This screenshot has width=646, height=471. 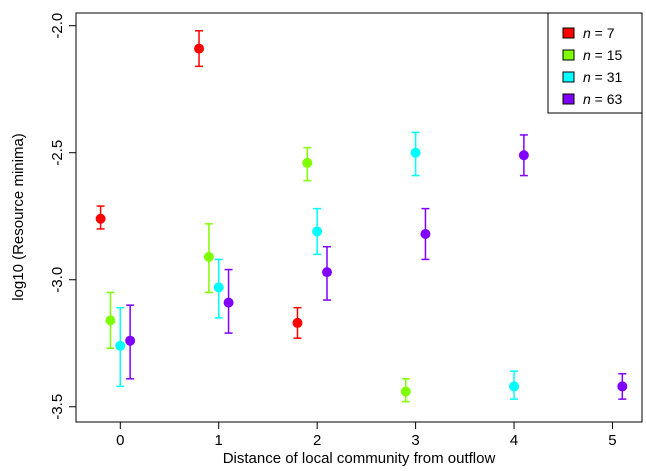 I want to click on y-tick-label: -2.0, so click(x=57, y=26).